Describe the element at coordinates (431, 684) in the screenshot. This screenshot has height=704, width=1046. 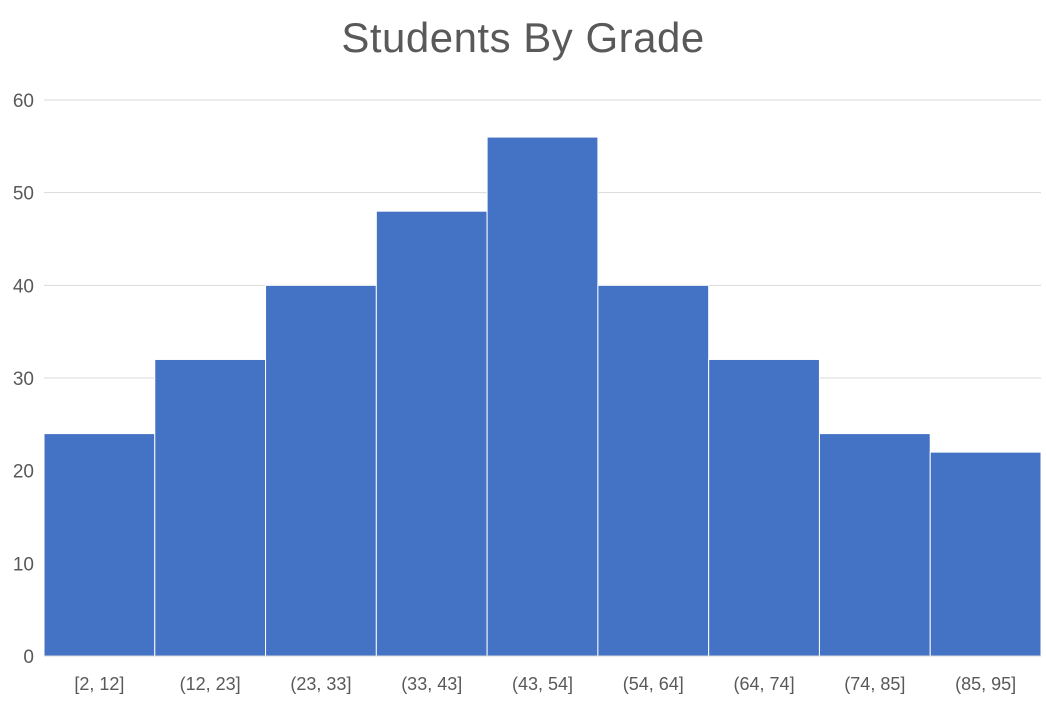
I see `x-tick-label: (33, 43]` at that location.